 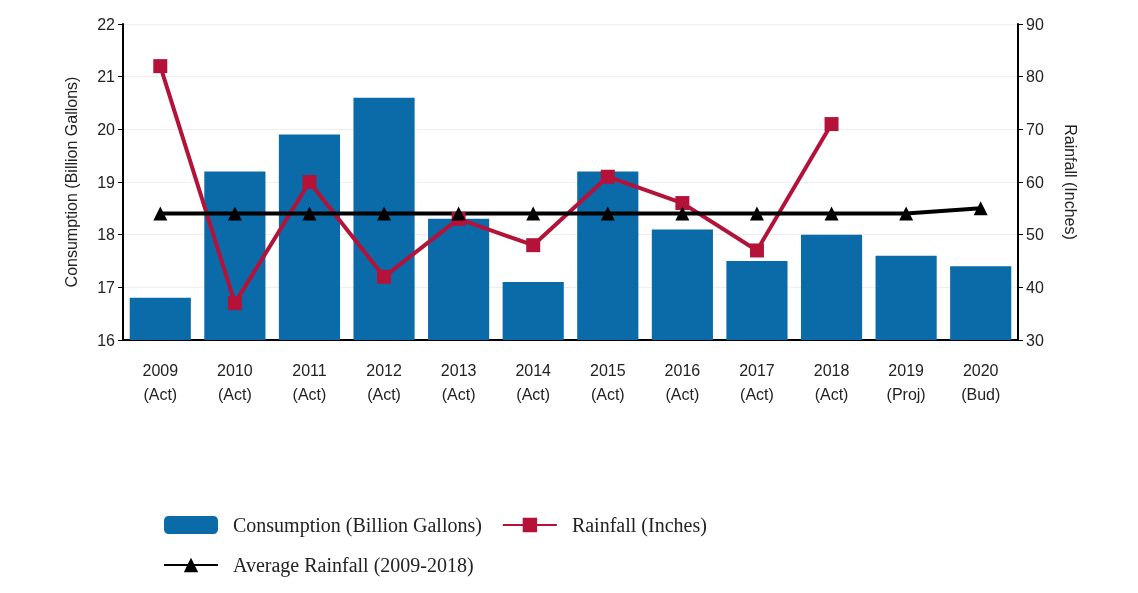 I want to click on y-tick-label: 19, so click(x=106, y=182).